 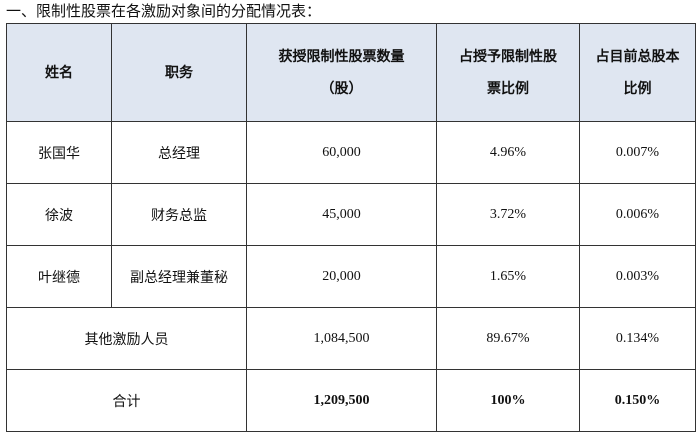 What do you see at coordinates (341, 72) in the screenshot?
I see `header-shares: 获授限制性股票数量 （股）` at bounding box center [341, 72].